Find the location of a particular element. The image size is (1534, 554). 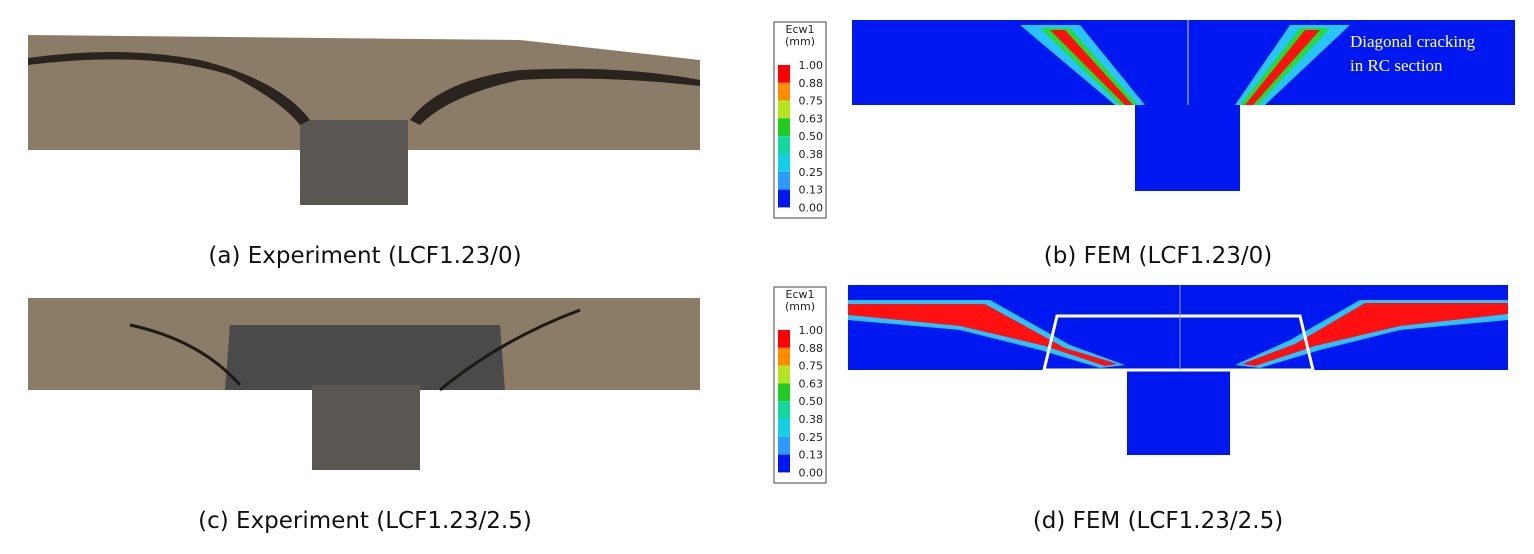

caption: (c) Experiment (LCF1.23/2.5) is located at coordinates (365, 521).